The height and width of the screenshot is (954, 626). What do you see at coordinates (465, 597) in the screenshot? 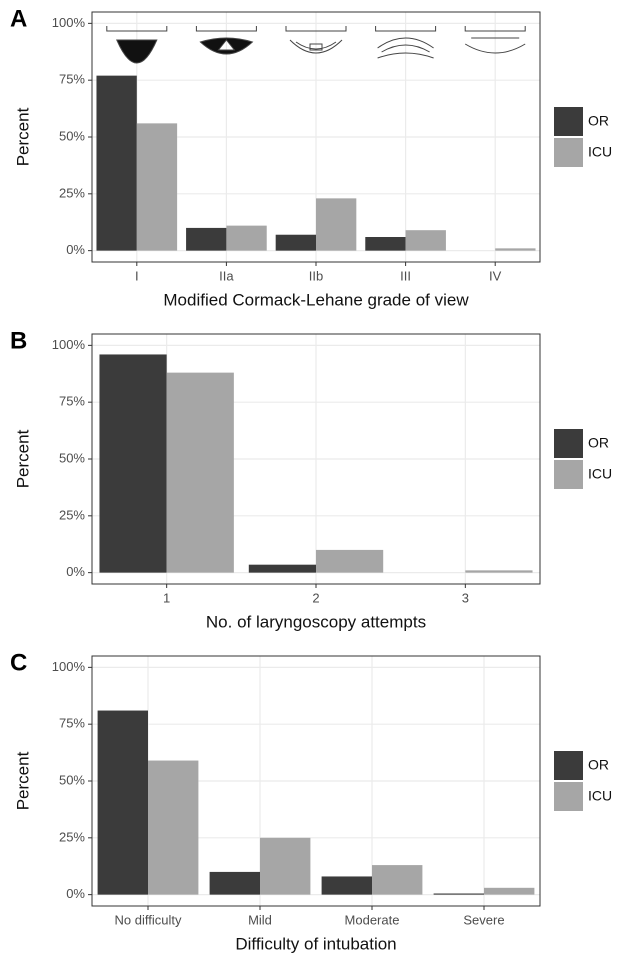
I see `x-tick-label: 3` at bounding box center [465, 597].